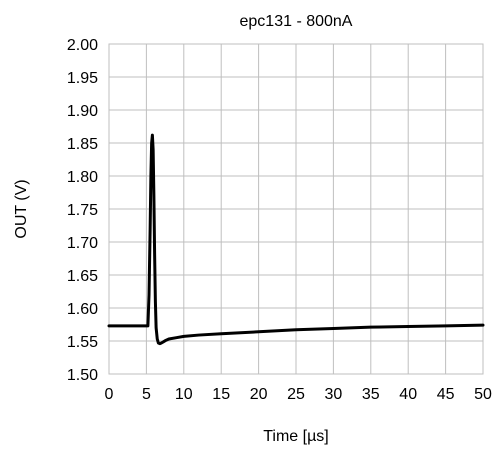 The height and width of the screenshot is (450, 501). What do you see at coordinates (82, 210) in the screenshot?
I see `y-tick-label: 1.75` at bounding box center [82, 210].